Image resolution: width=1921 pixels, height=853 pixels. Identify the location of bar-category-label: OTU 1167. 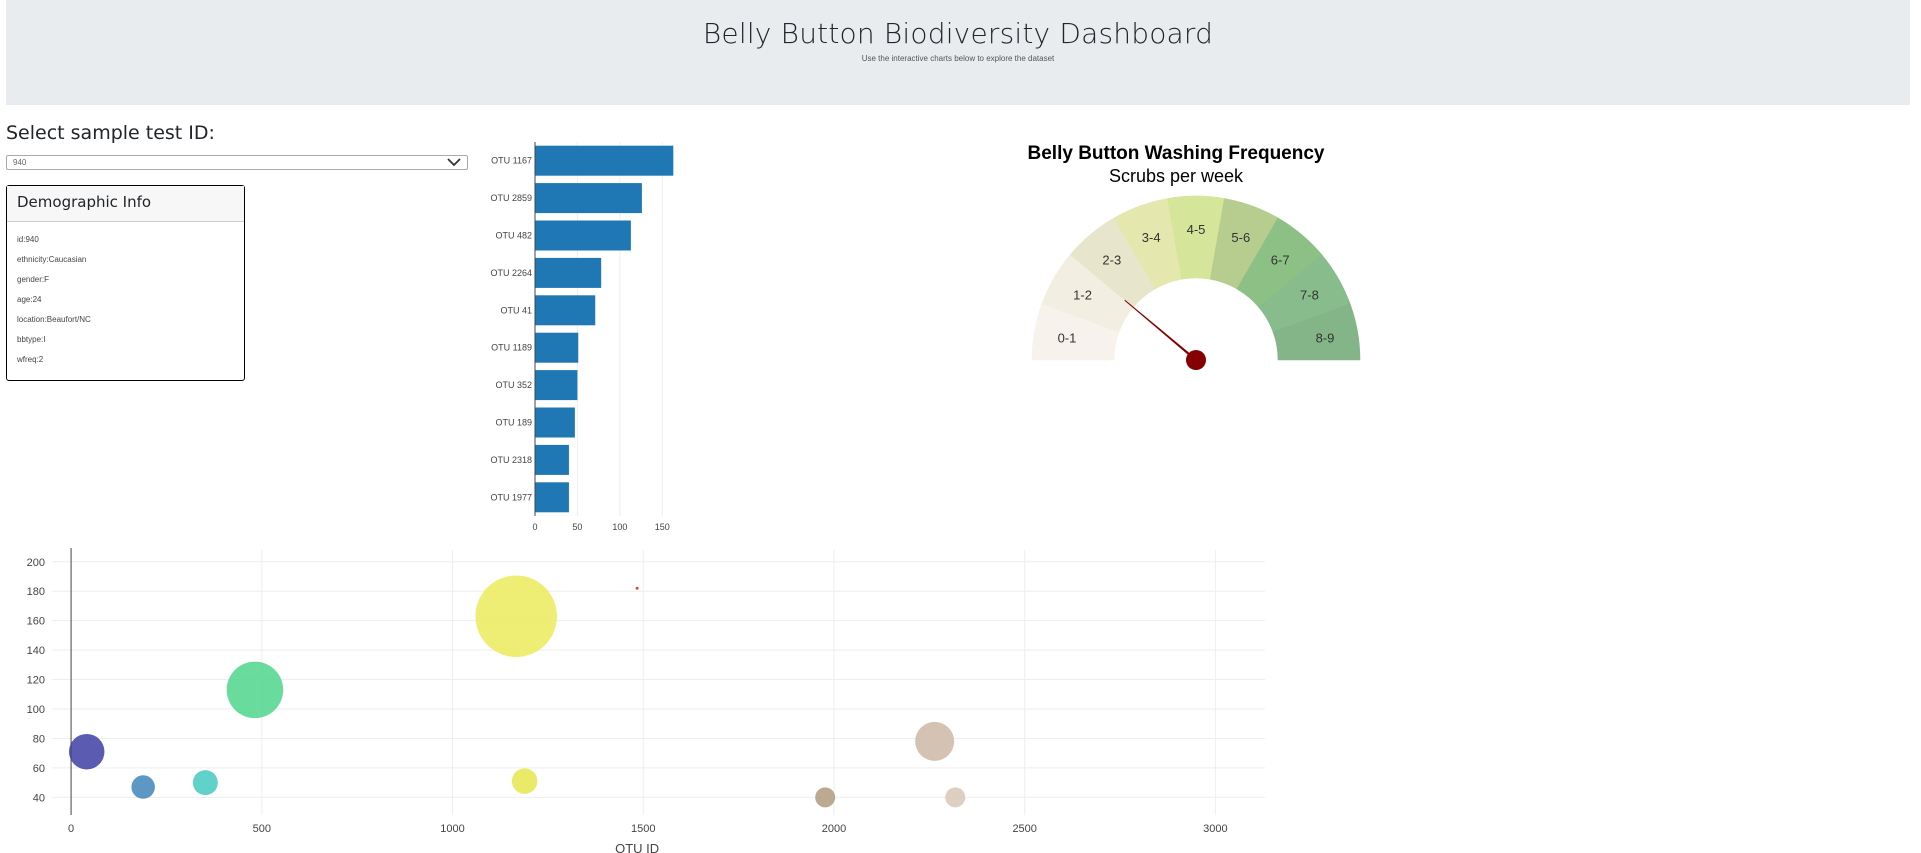
(511, 161).